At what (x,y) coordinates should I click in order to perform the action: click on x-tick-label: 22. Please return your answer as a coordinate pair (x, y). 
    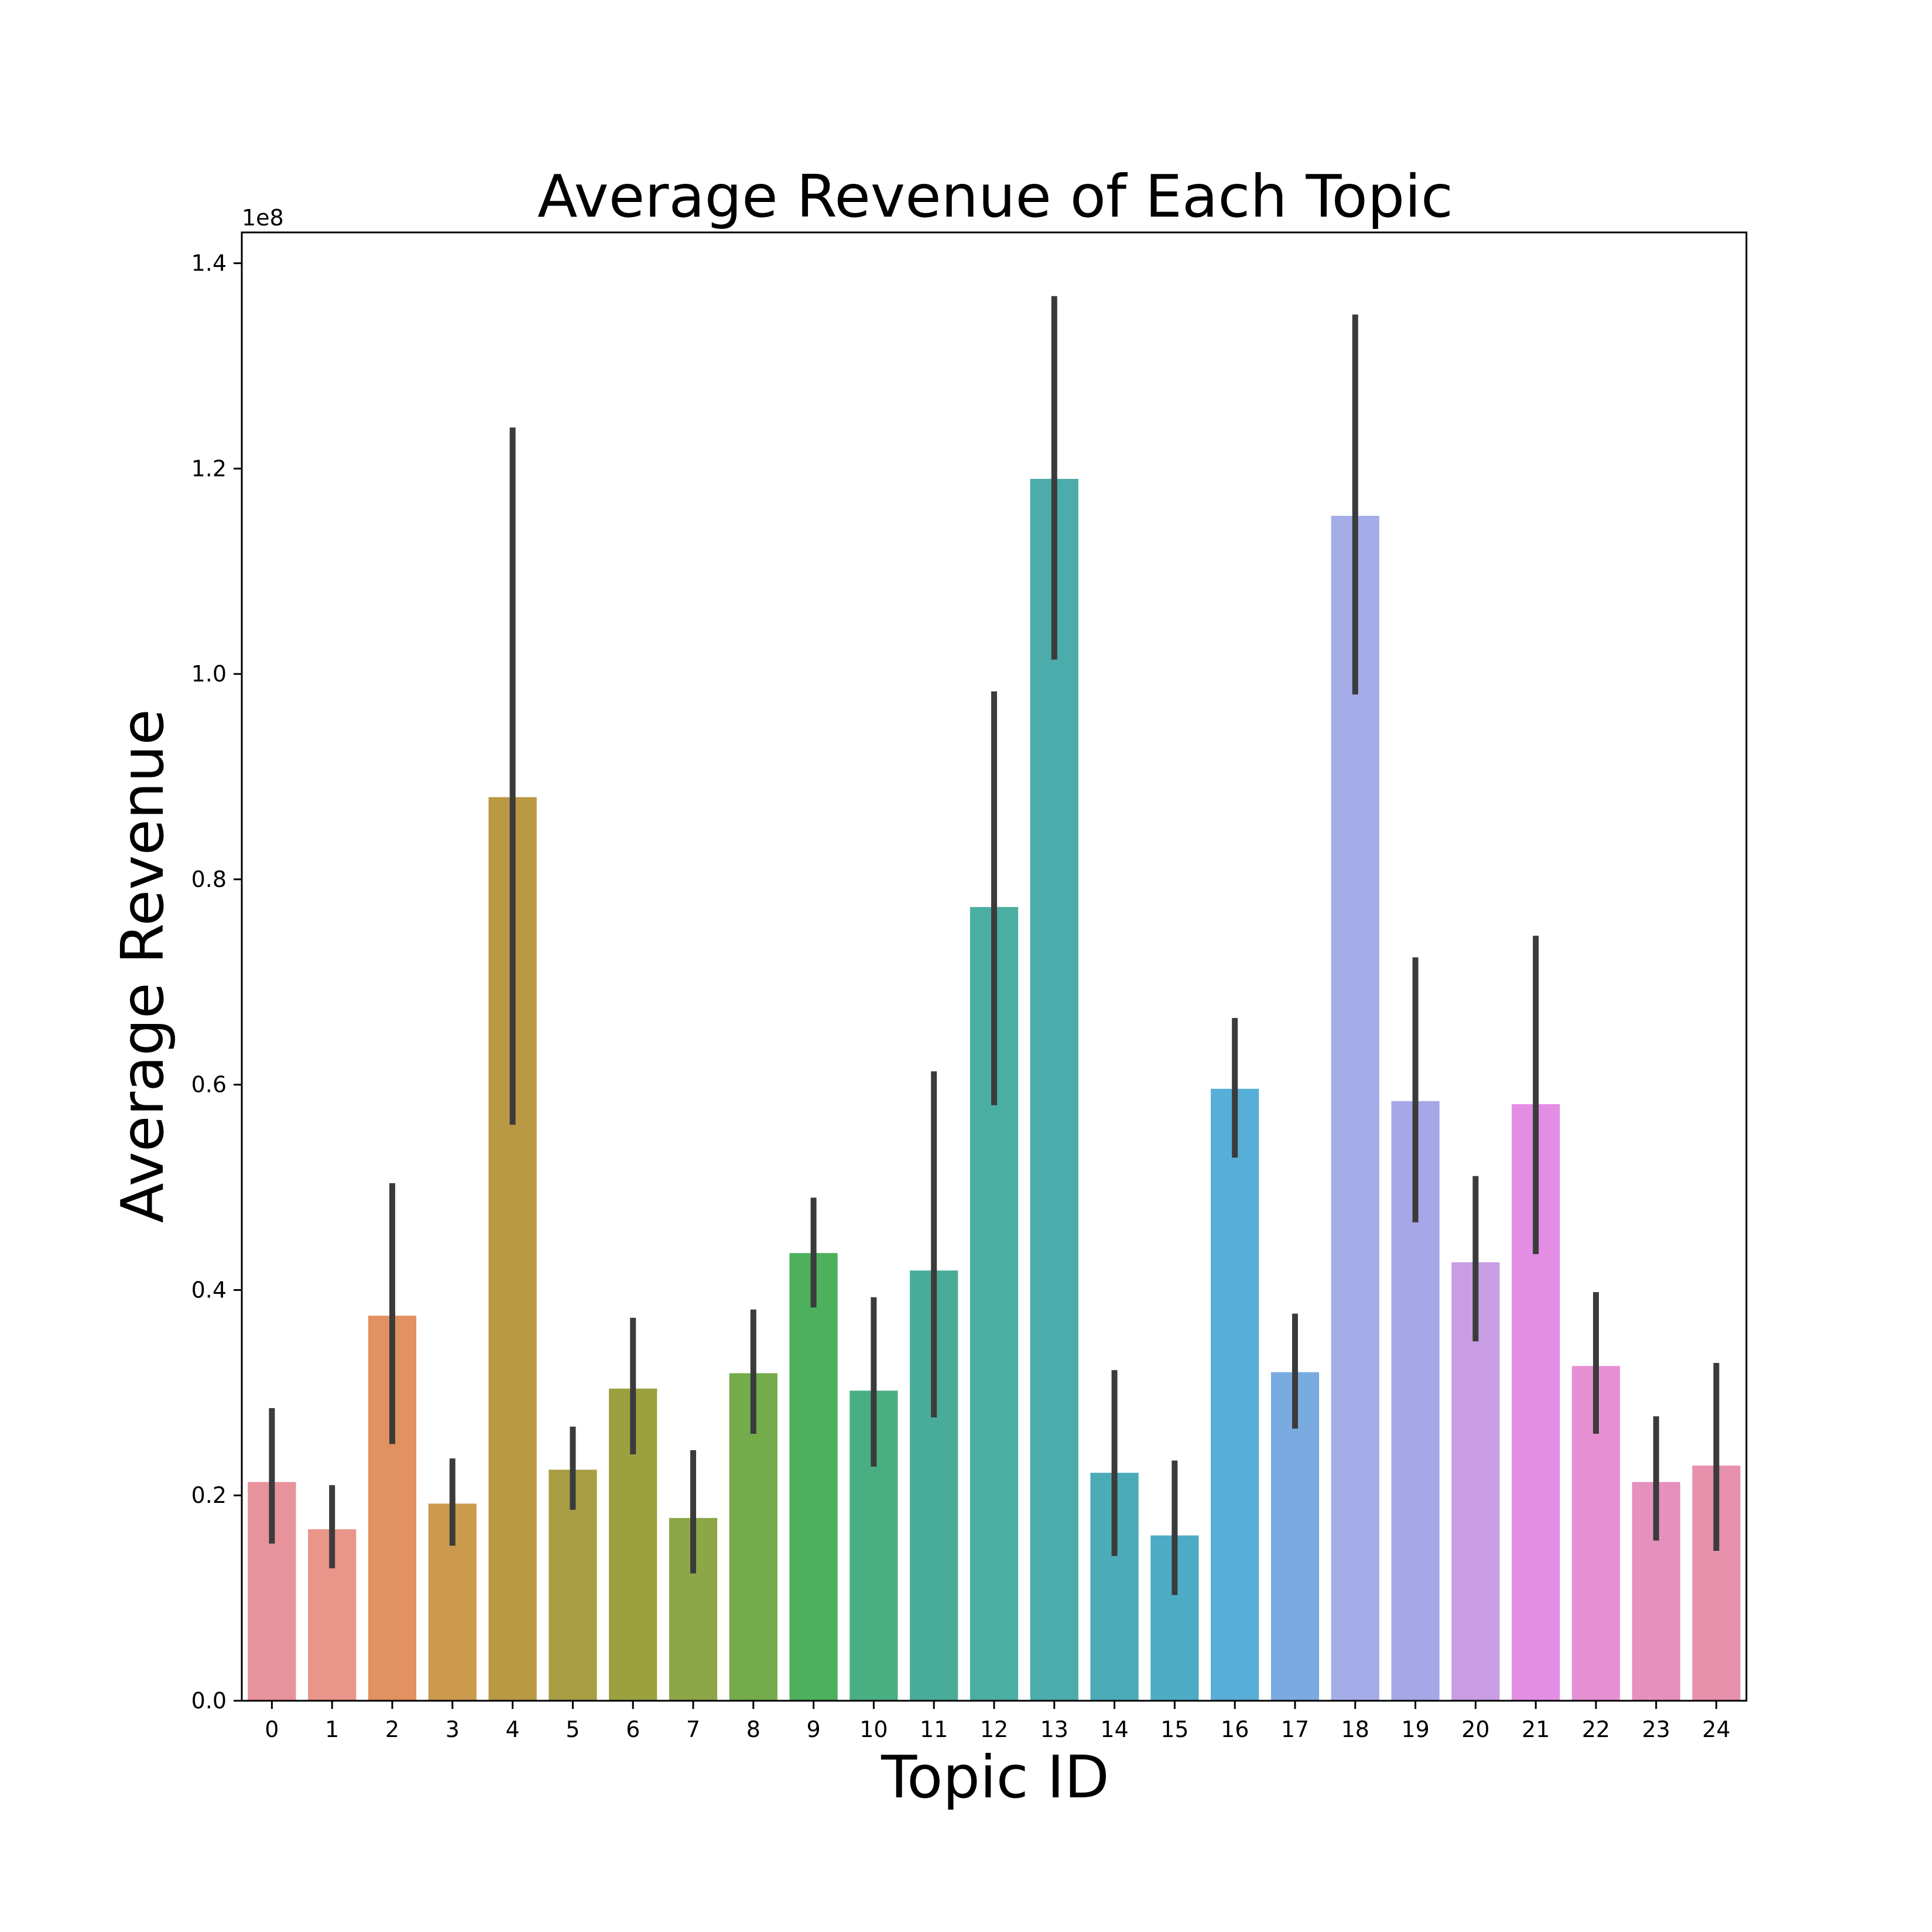
    Looking at the image, I should click on (1596, 1729).